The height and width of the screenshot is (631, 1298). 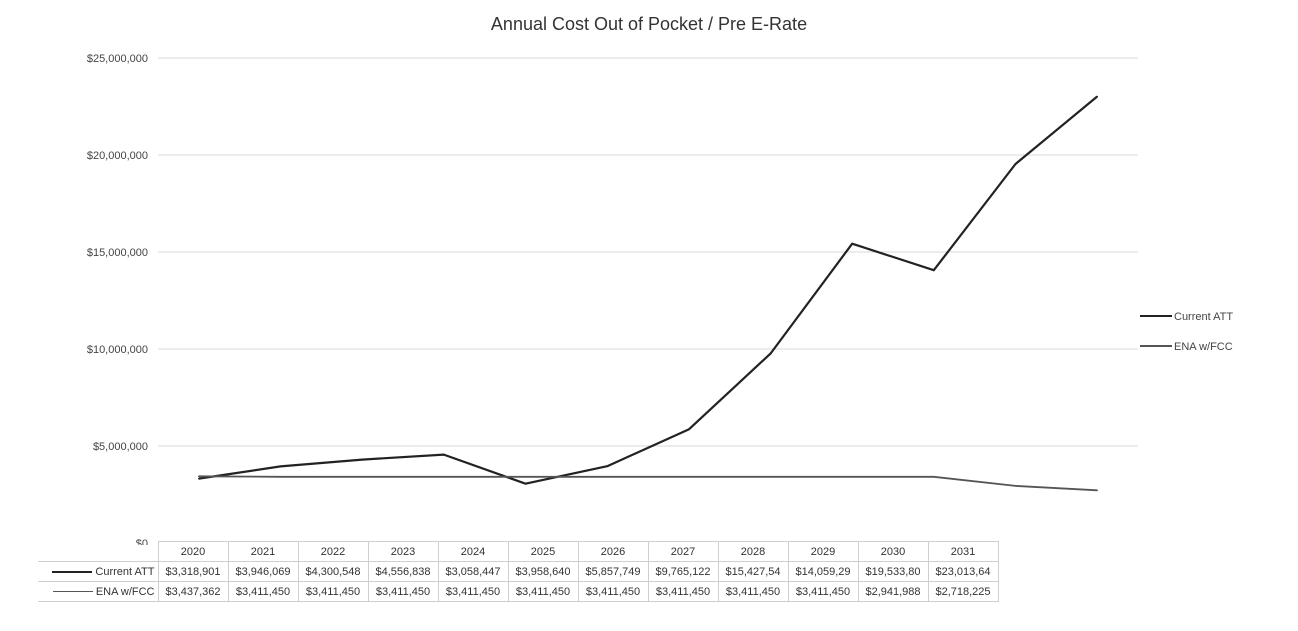 I want to click on table-cell: $3,958,640, so click(x=543, y=571).